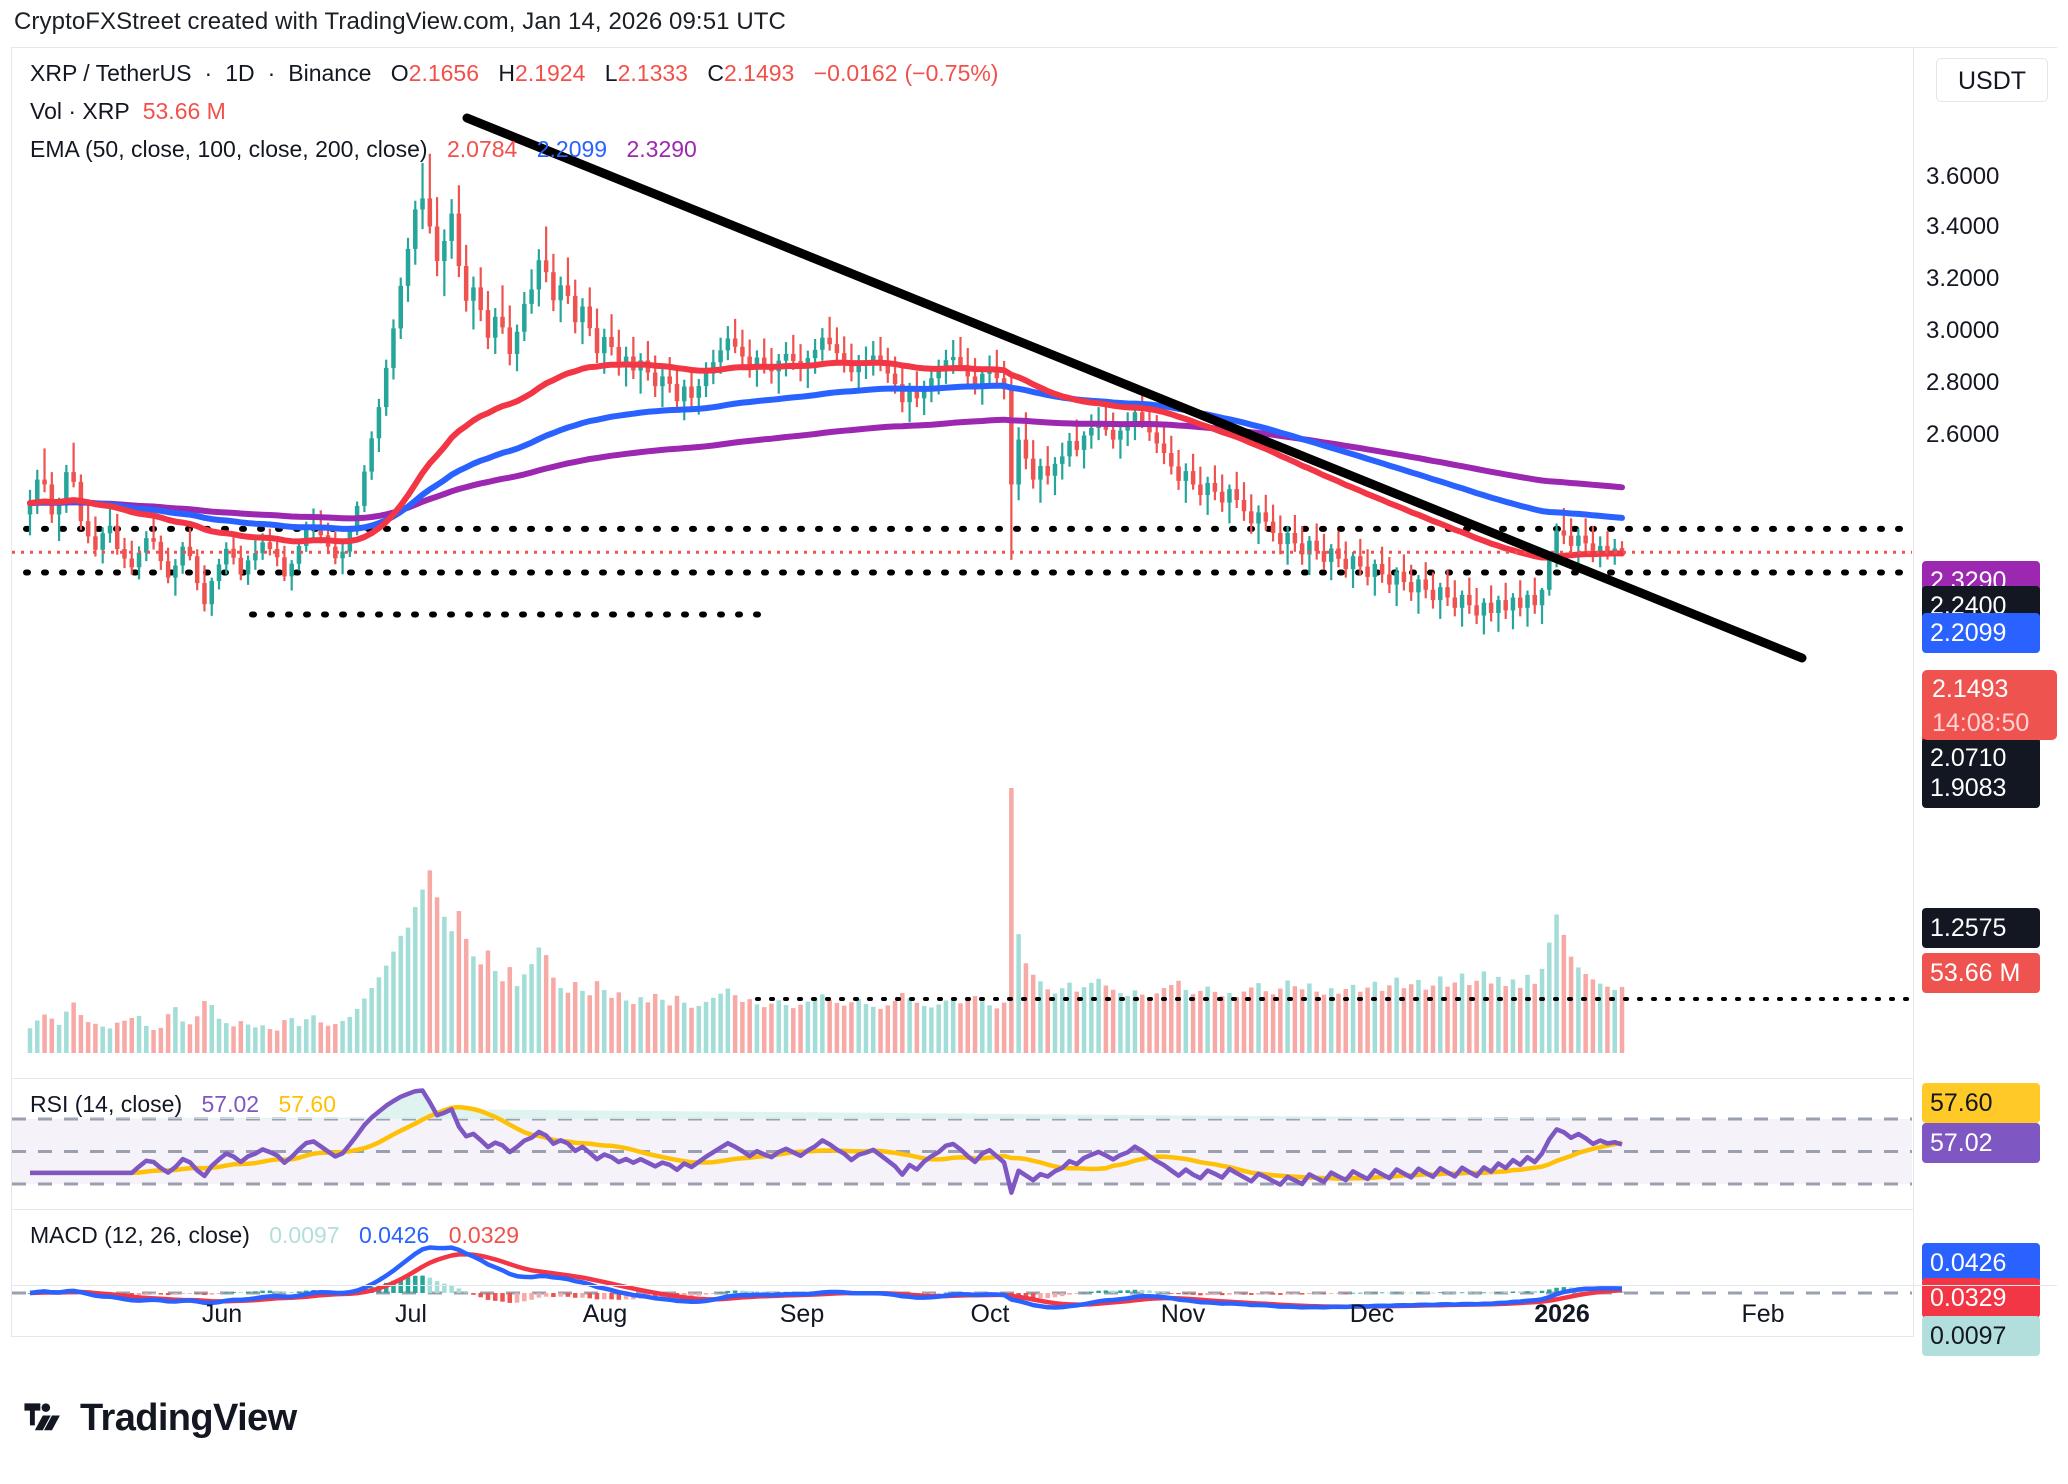 This screenshot has width=2068, height=1484. I want to click on price-badge: 57.60, so click(1981, 1103).